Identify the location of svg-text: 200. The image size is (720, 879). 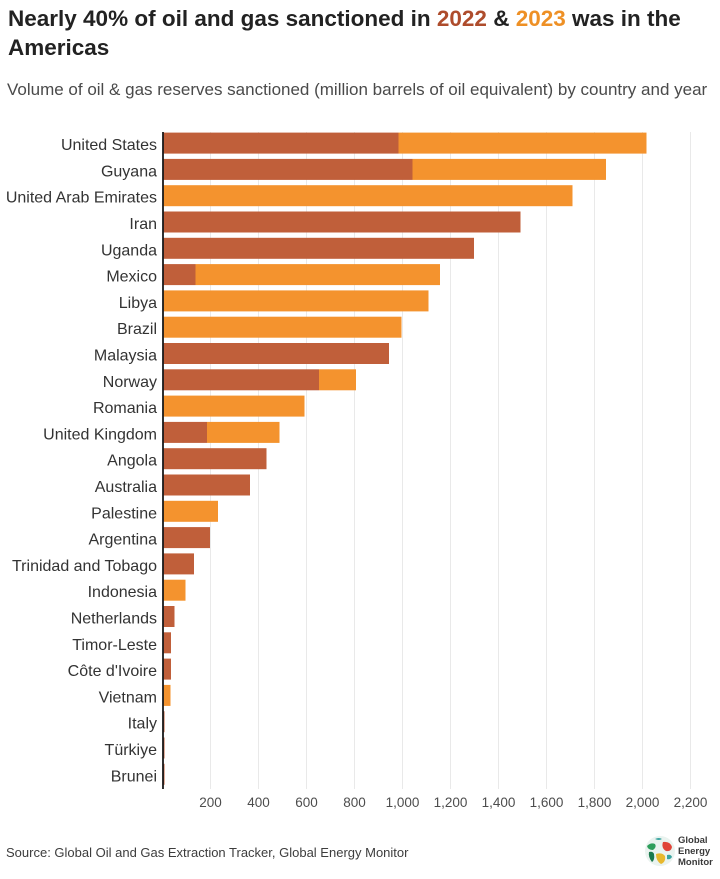
(210, 802).